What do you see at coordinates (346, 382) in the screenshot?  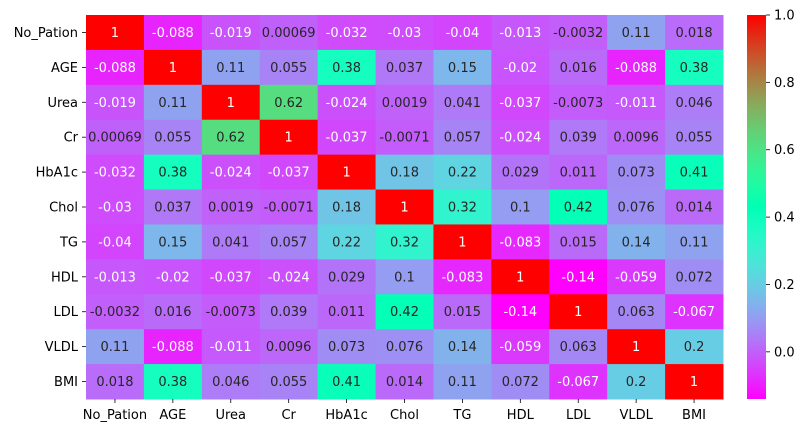 I see `cell-value-label: 0.41` at bounding box center [346, 382].